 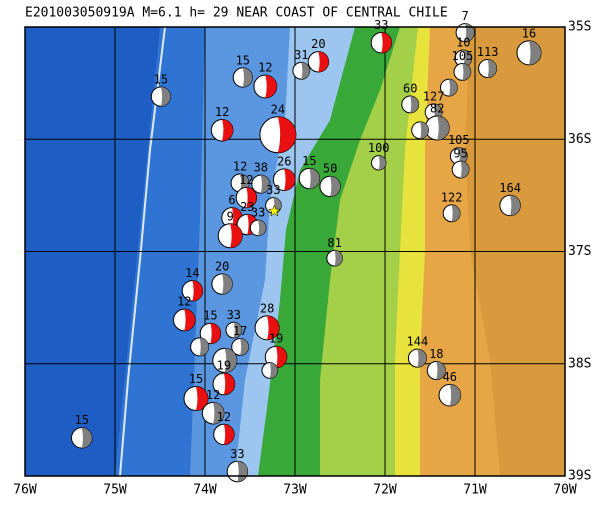 What do you see at coordinates (529, 33) in the screenshot?
I see `depth-label: 16` at bounding box center [529, 33].